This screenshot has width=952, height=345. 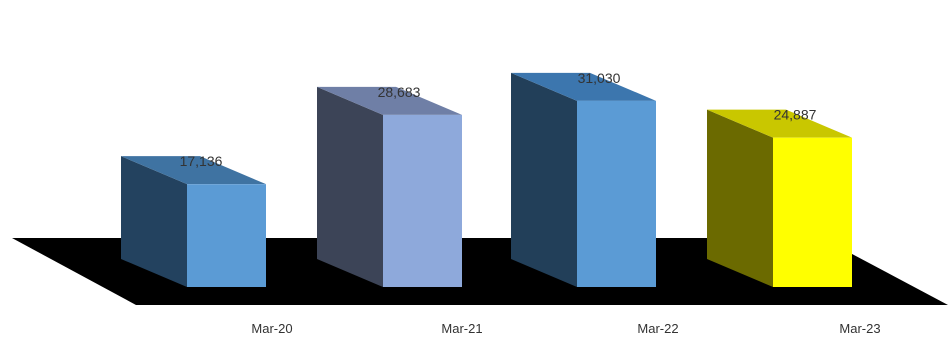 I want to click on data-label: 24,887, so click(x=795, y=115).